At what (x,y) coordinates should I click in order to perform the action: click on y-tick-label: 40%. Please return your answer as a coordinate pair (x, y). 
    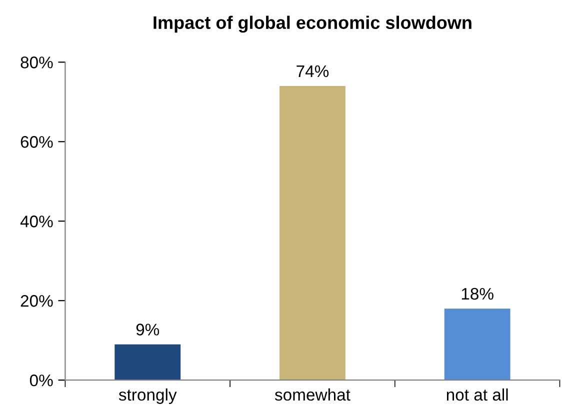
    Looking at the image, I should click on (36, 222).